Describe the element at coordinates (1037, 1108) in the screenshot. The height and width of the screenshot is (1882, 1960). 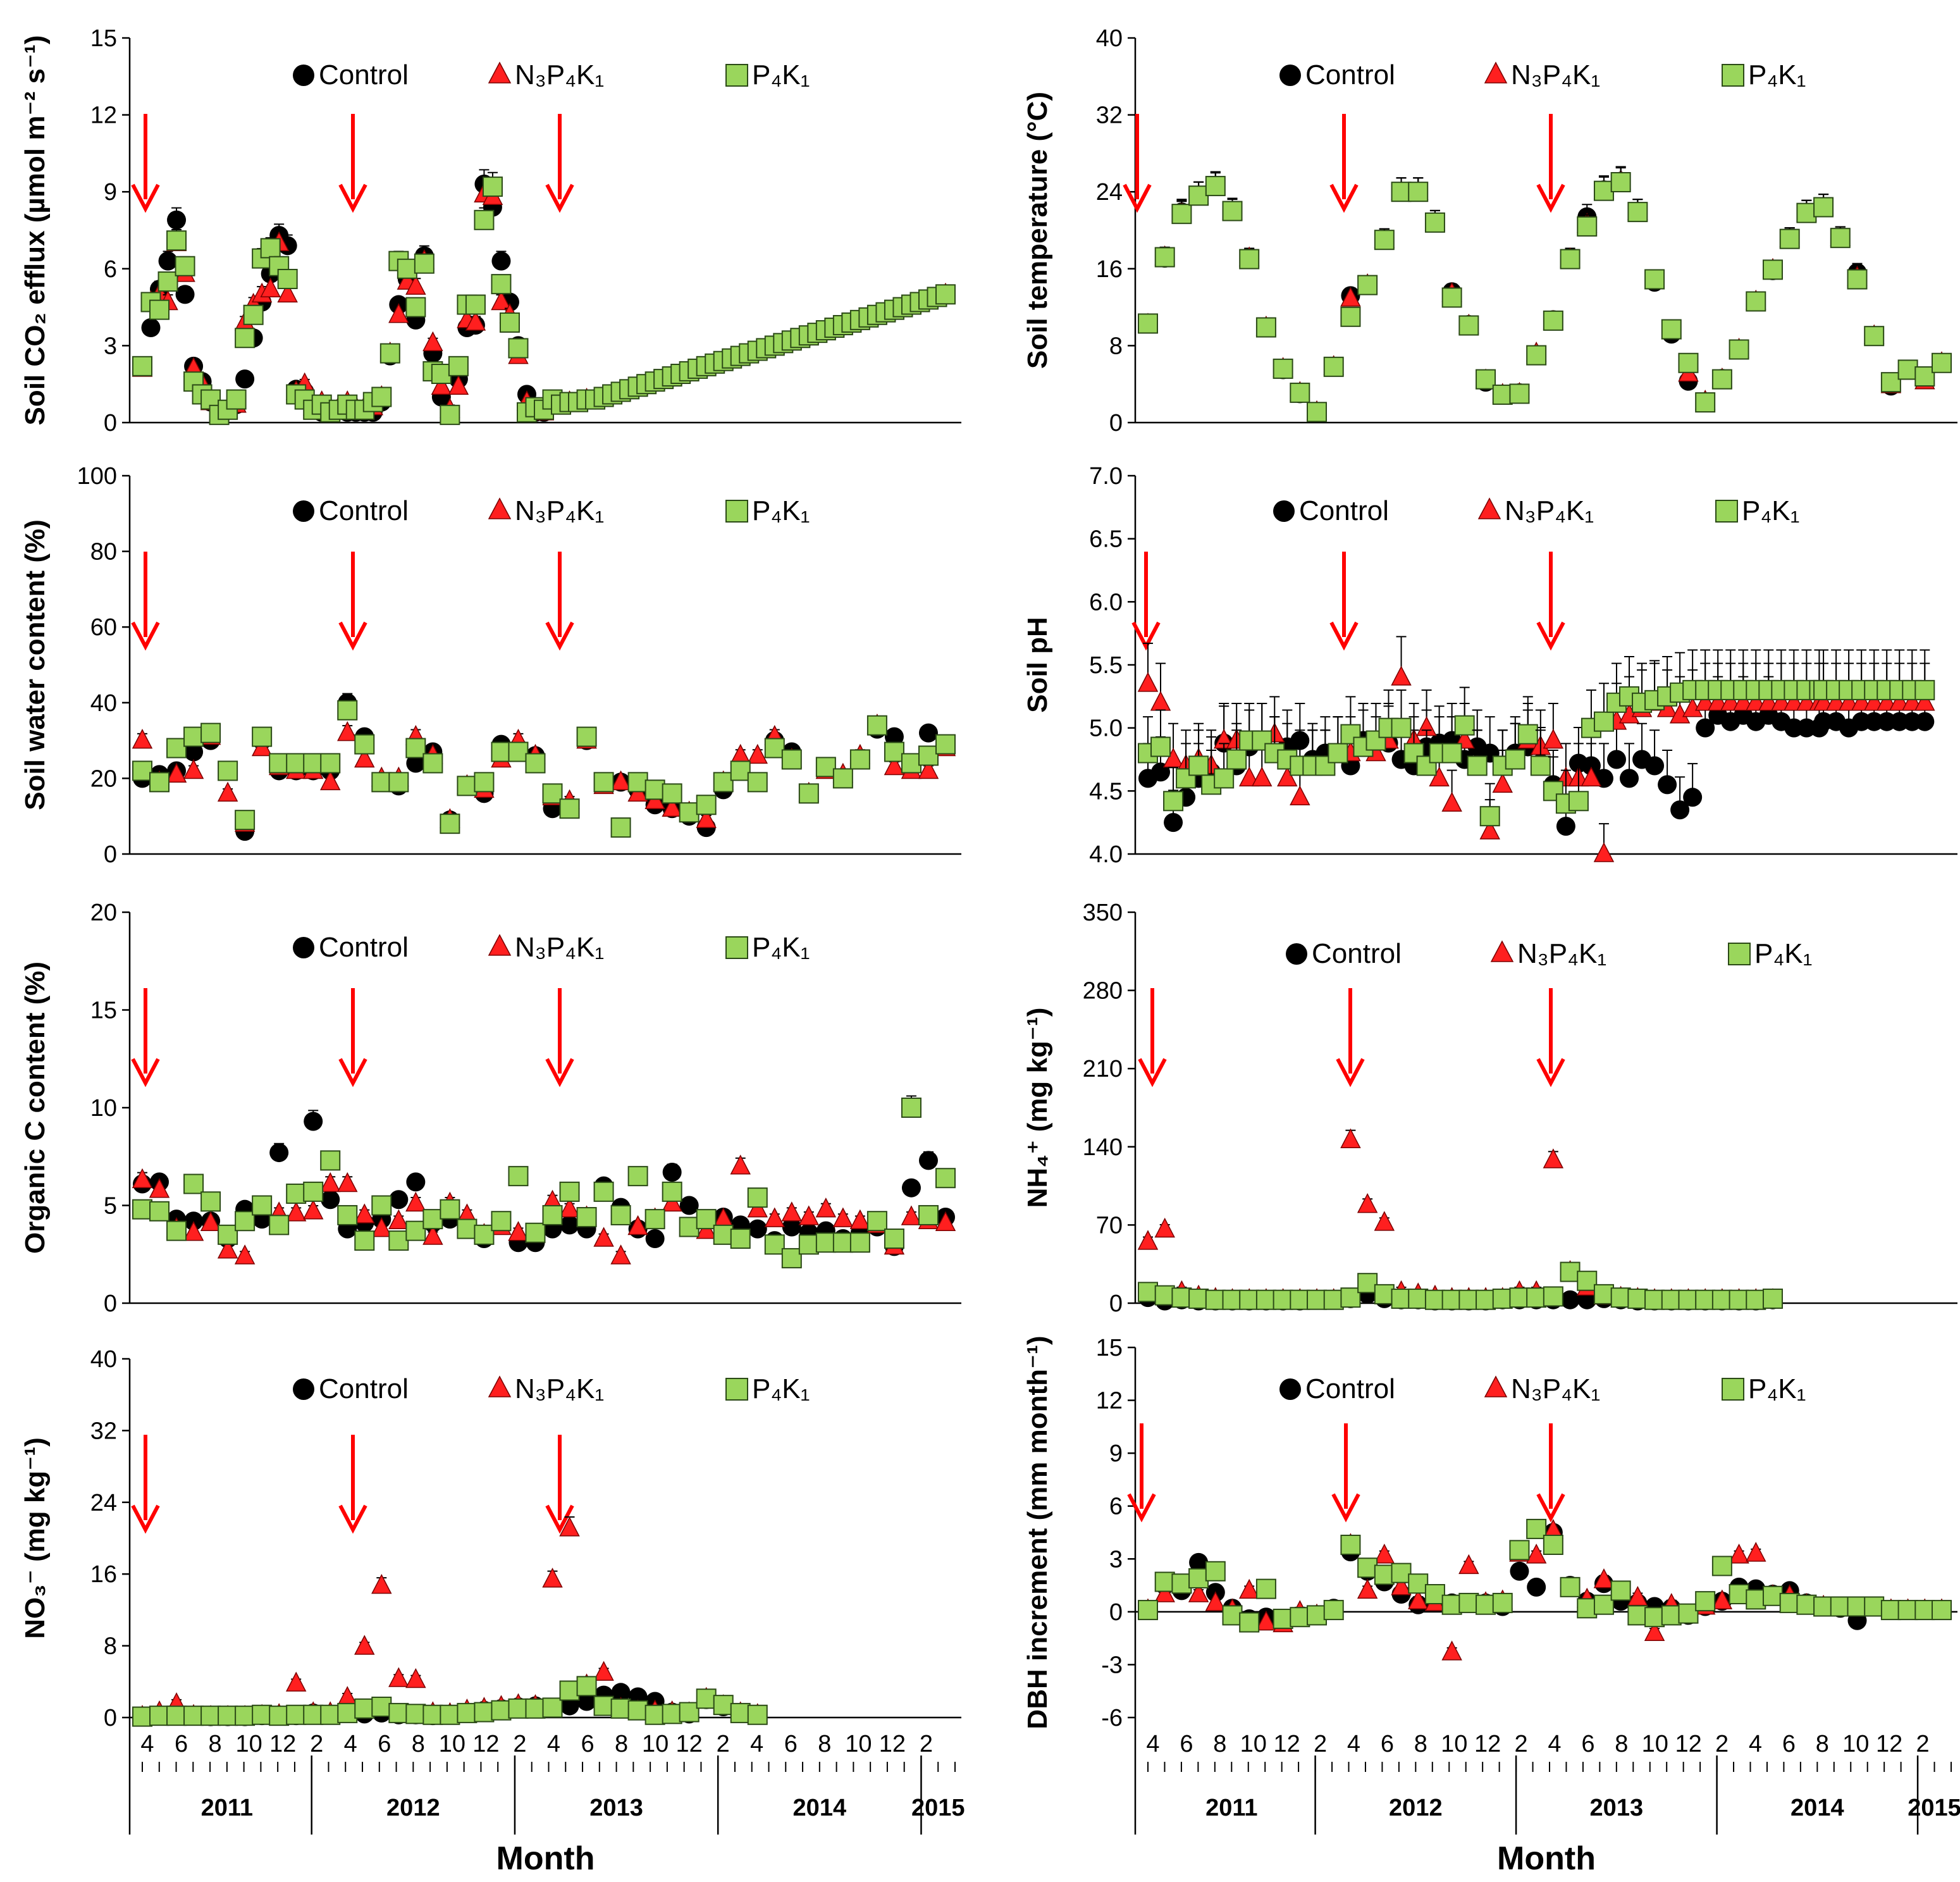
I see `y-axis-title: NH₄⁺ (mg kg⁻¹)` at that location.